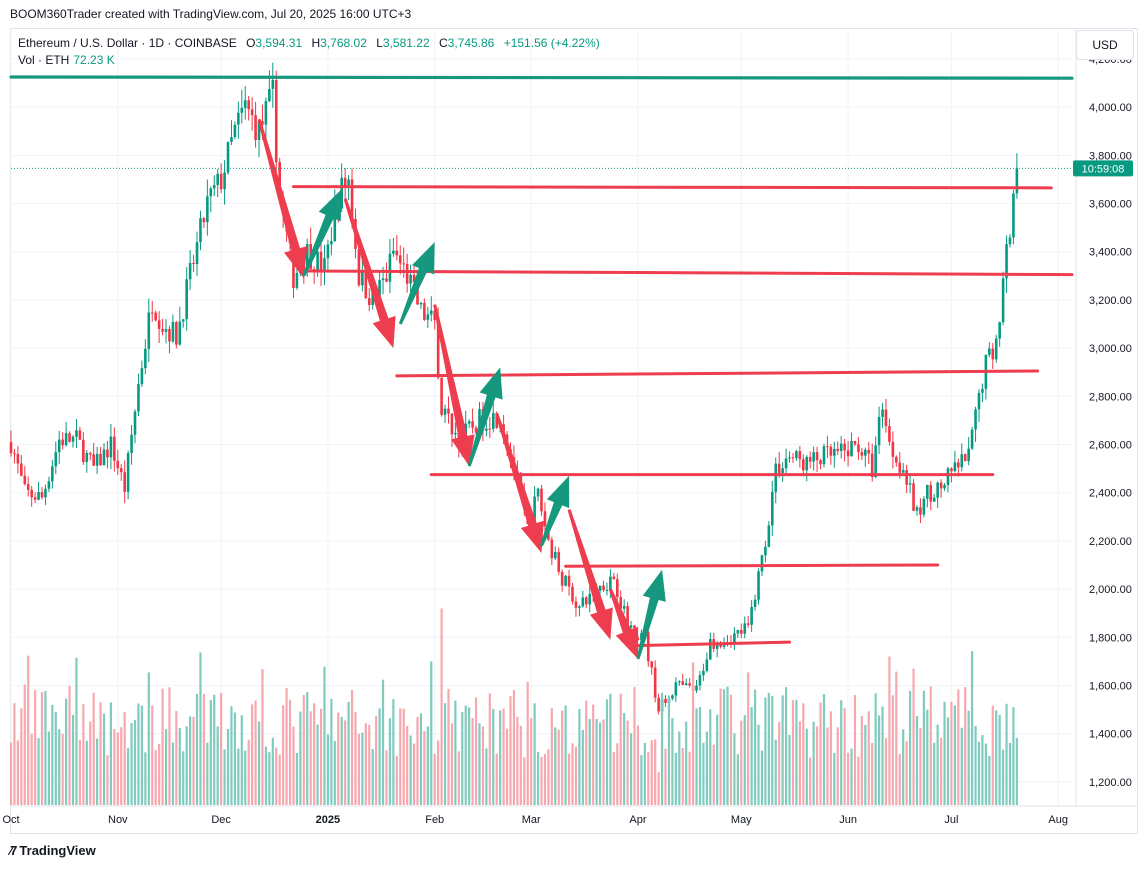 This screenshot has height=869, width=1148. Describe the element at coordinates (279, 43) in the screenshot. I see `legend-open: 3,594.31` at that location.